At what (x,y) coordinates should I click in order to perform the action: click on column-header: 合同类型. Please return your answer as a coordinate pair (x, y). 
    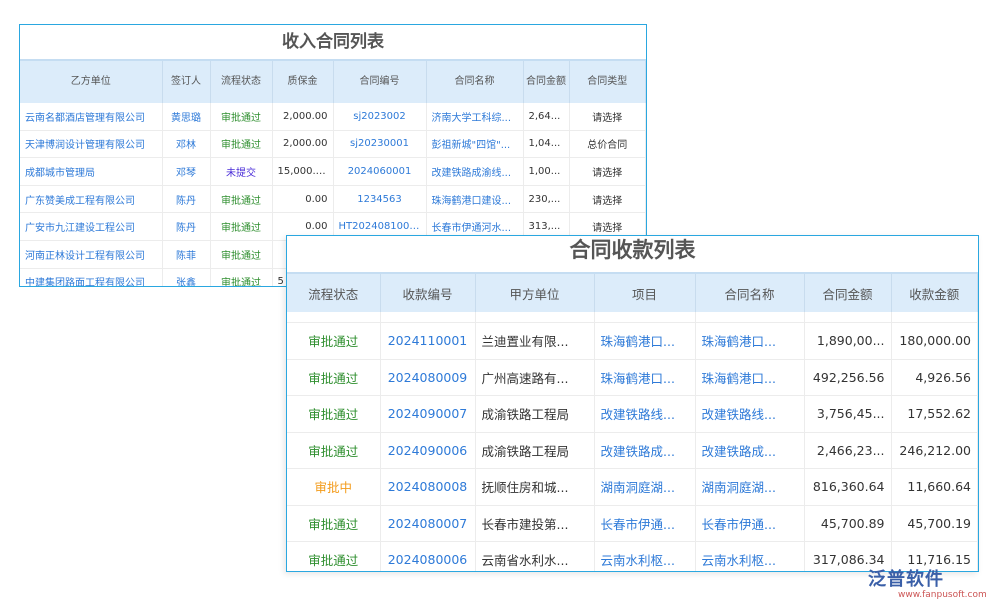
    Looking at the image, I should click on (607, 81).